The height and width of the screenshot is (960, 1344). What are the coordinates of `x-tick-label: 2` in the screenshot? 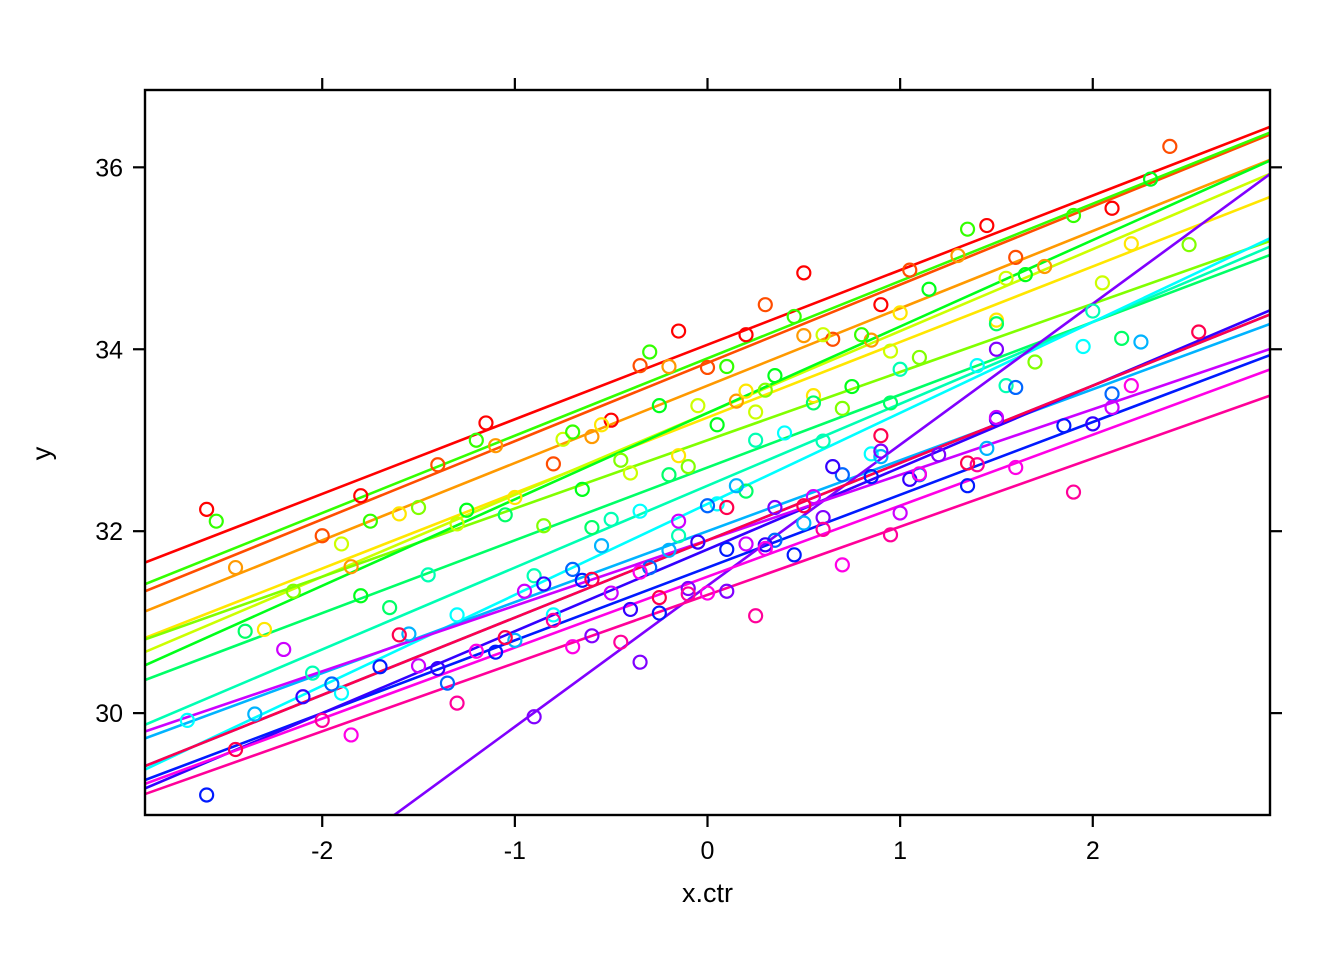 It's located at (1093, 851).